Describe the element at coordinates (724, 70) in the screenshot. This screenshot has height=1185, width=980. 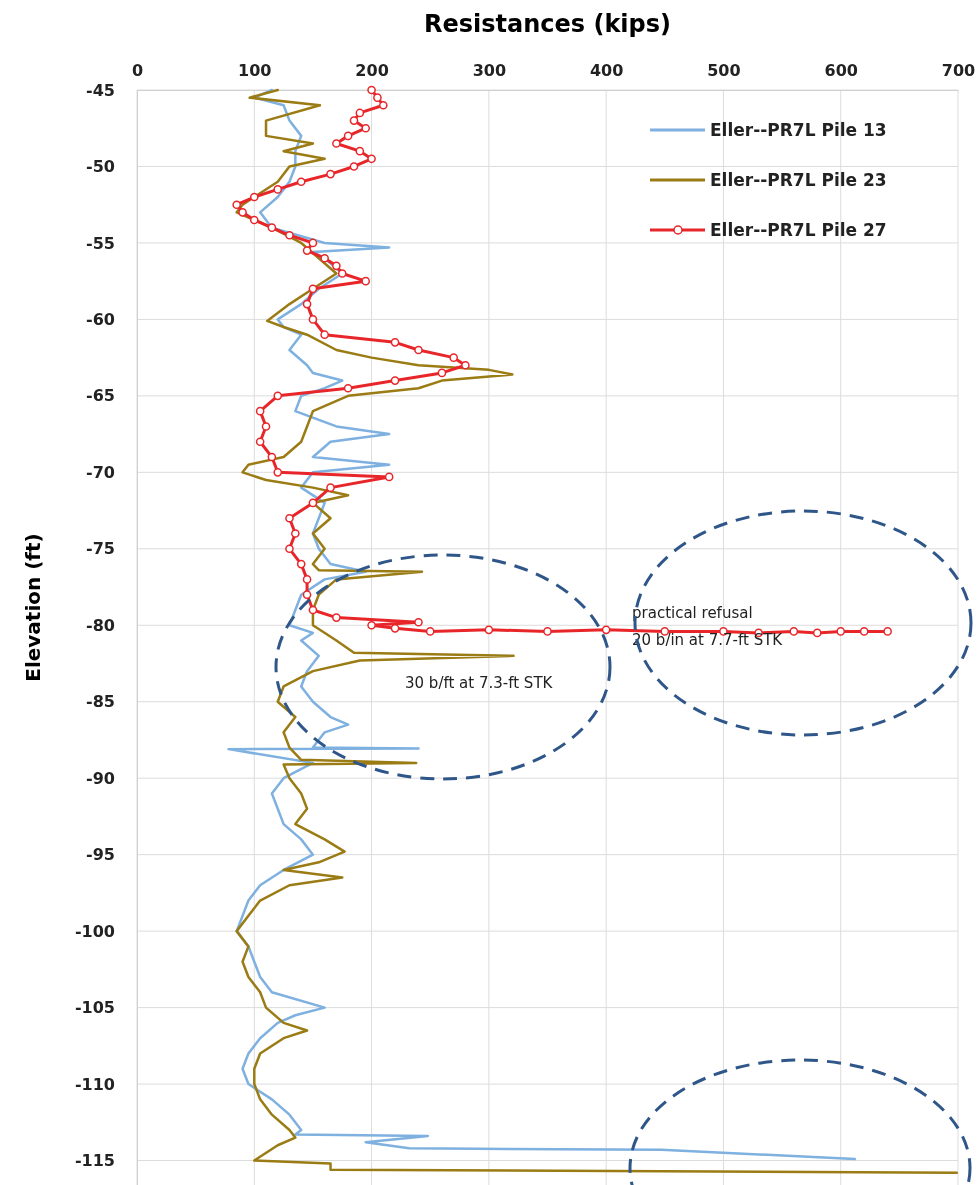
I see `x-tick-label: 500` at that location.